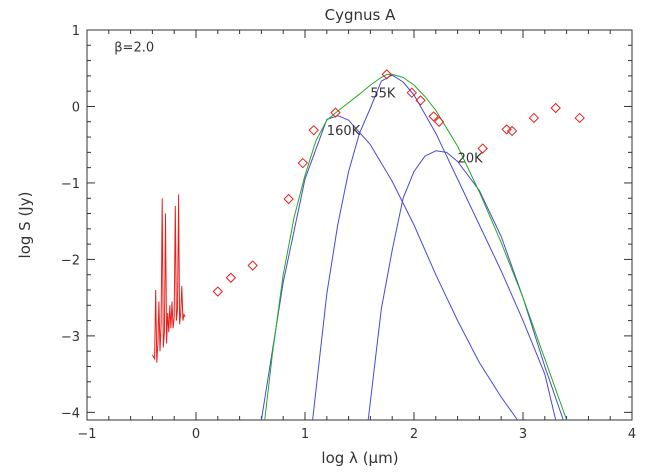  I want to click on spectrum, so click(168, 278).